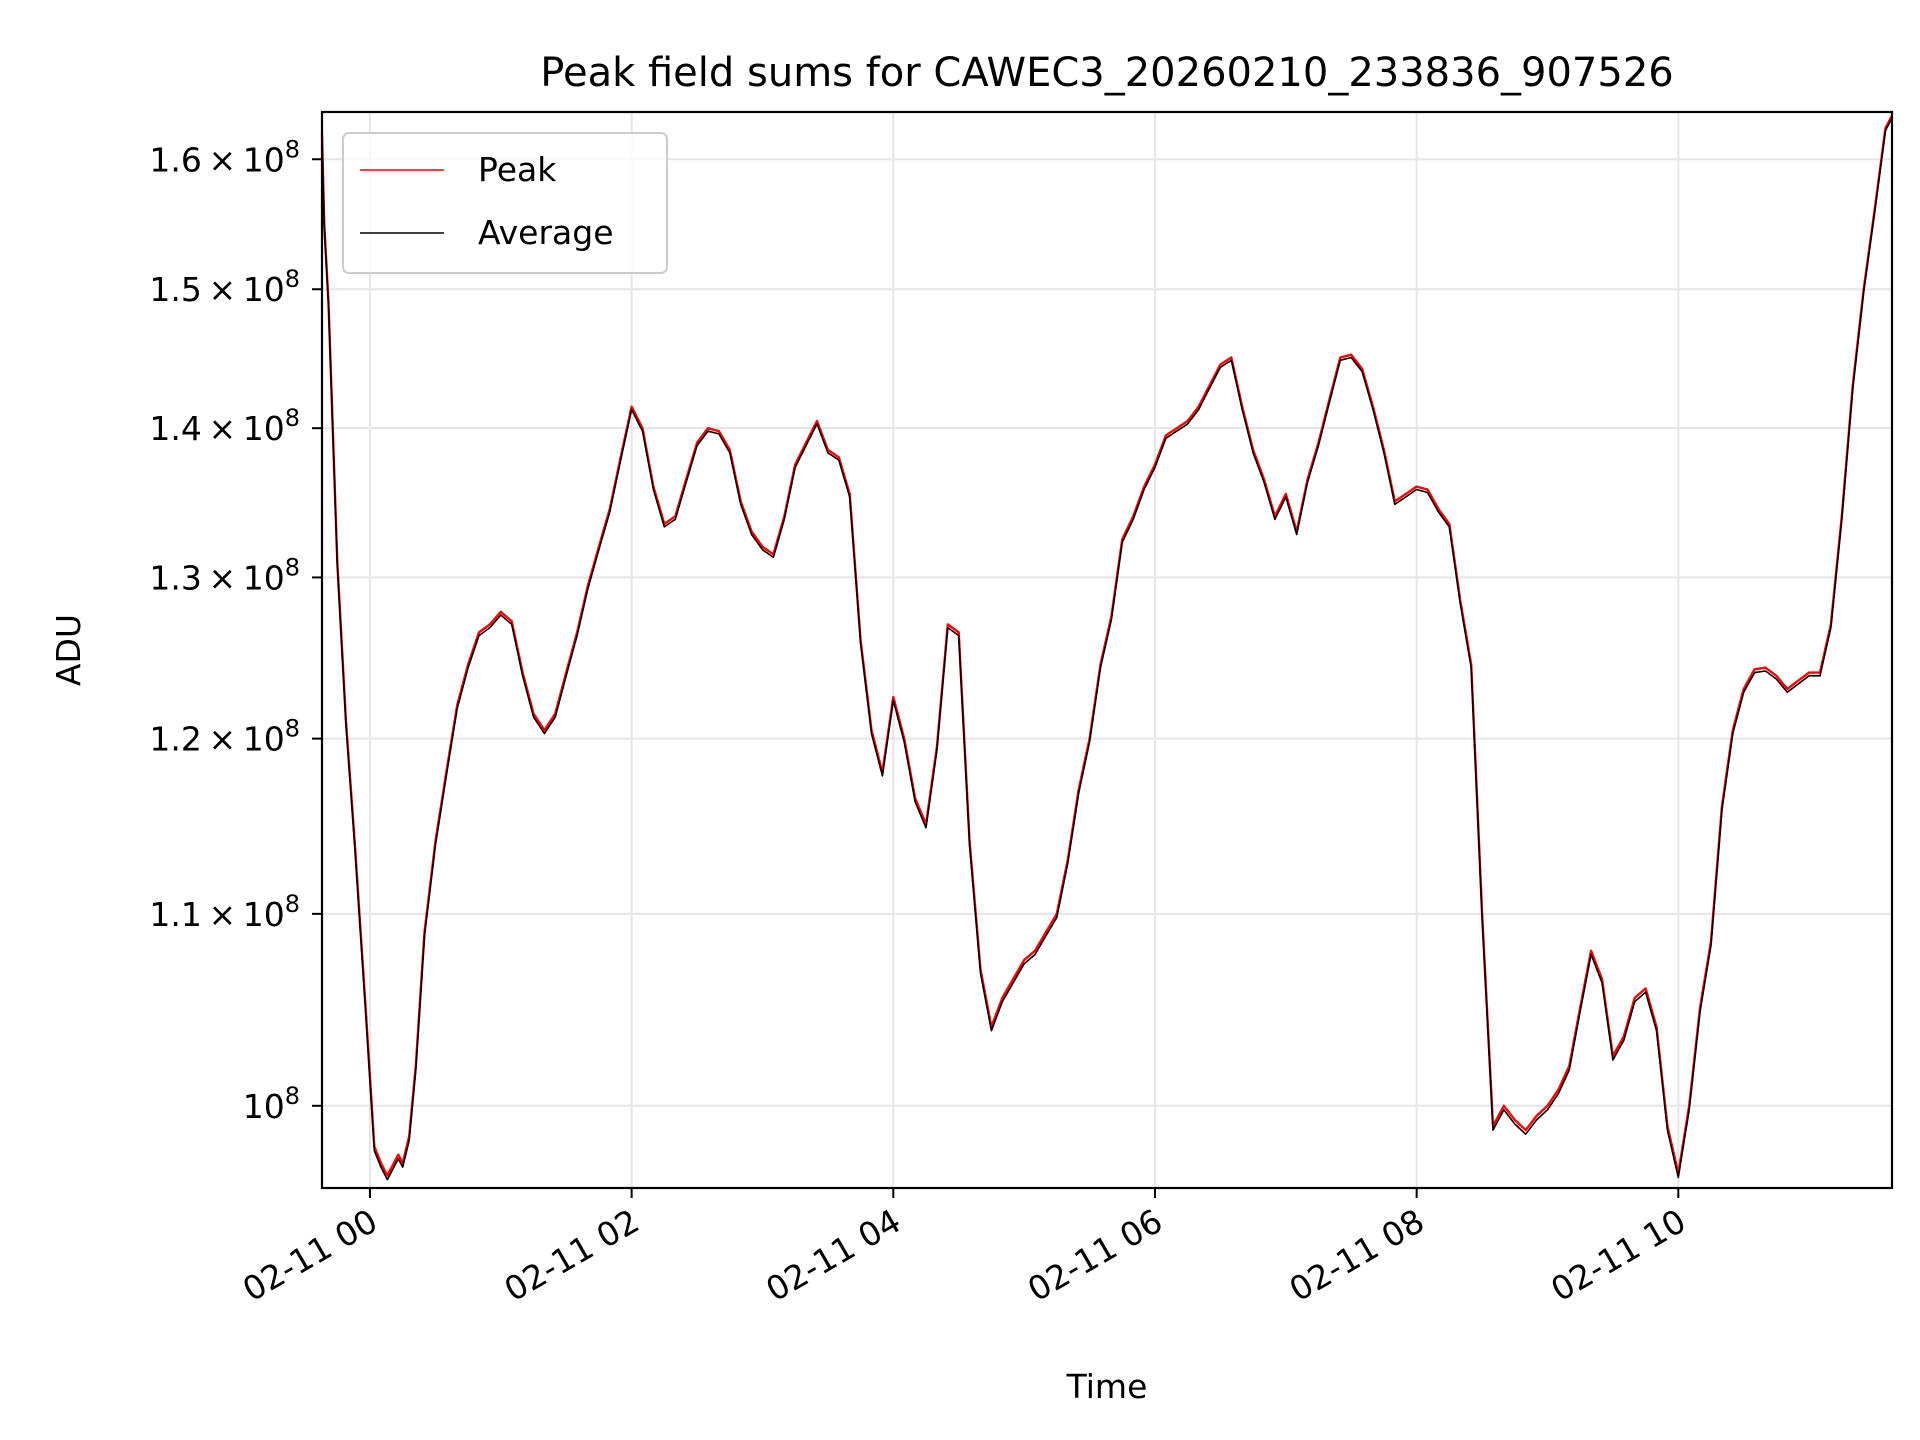 The height and width of the screenshot is (1440, 1920). I want to click on legend-box, so click(505, 203).